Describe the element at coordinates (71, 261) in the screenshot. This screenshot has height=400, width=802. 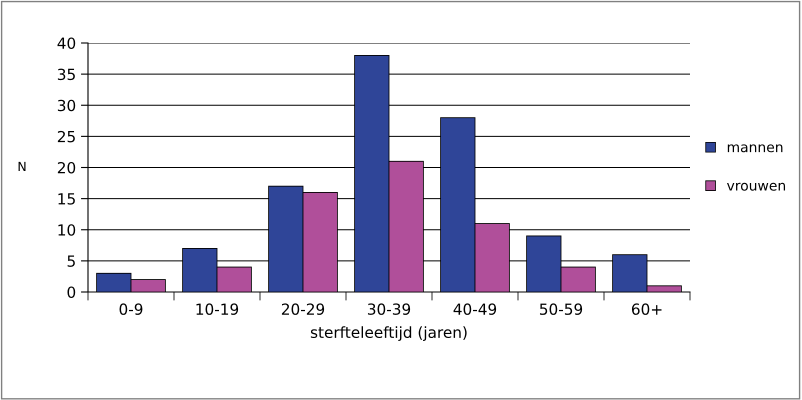
I see `y-tick-label: 5` at that location.